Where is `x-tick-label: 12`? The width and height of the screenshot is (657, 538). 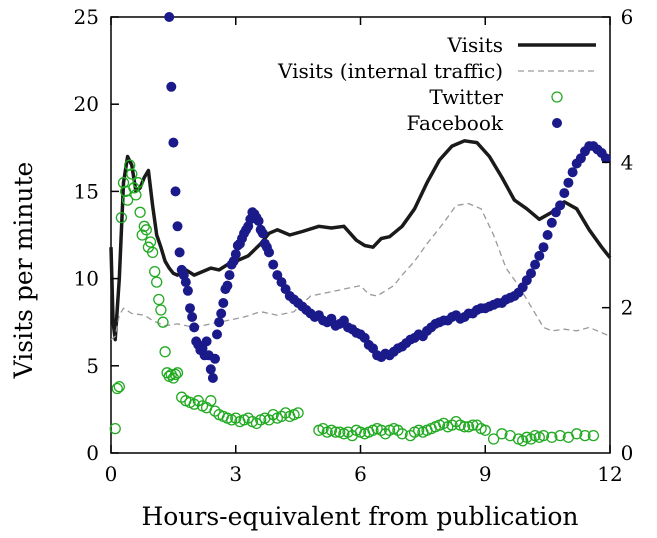 x-tick-label: 12 is located at coordinates (609, 474).